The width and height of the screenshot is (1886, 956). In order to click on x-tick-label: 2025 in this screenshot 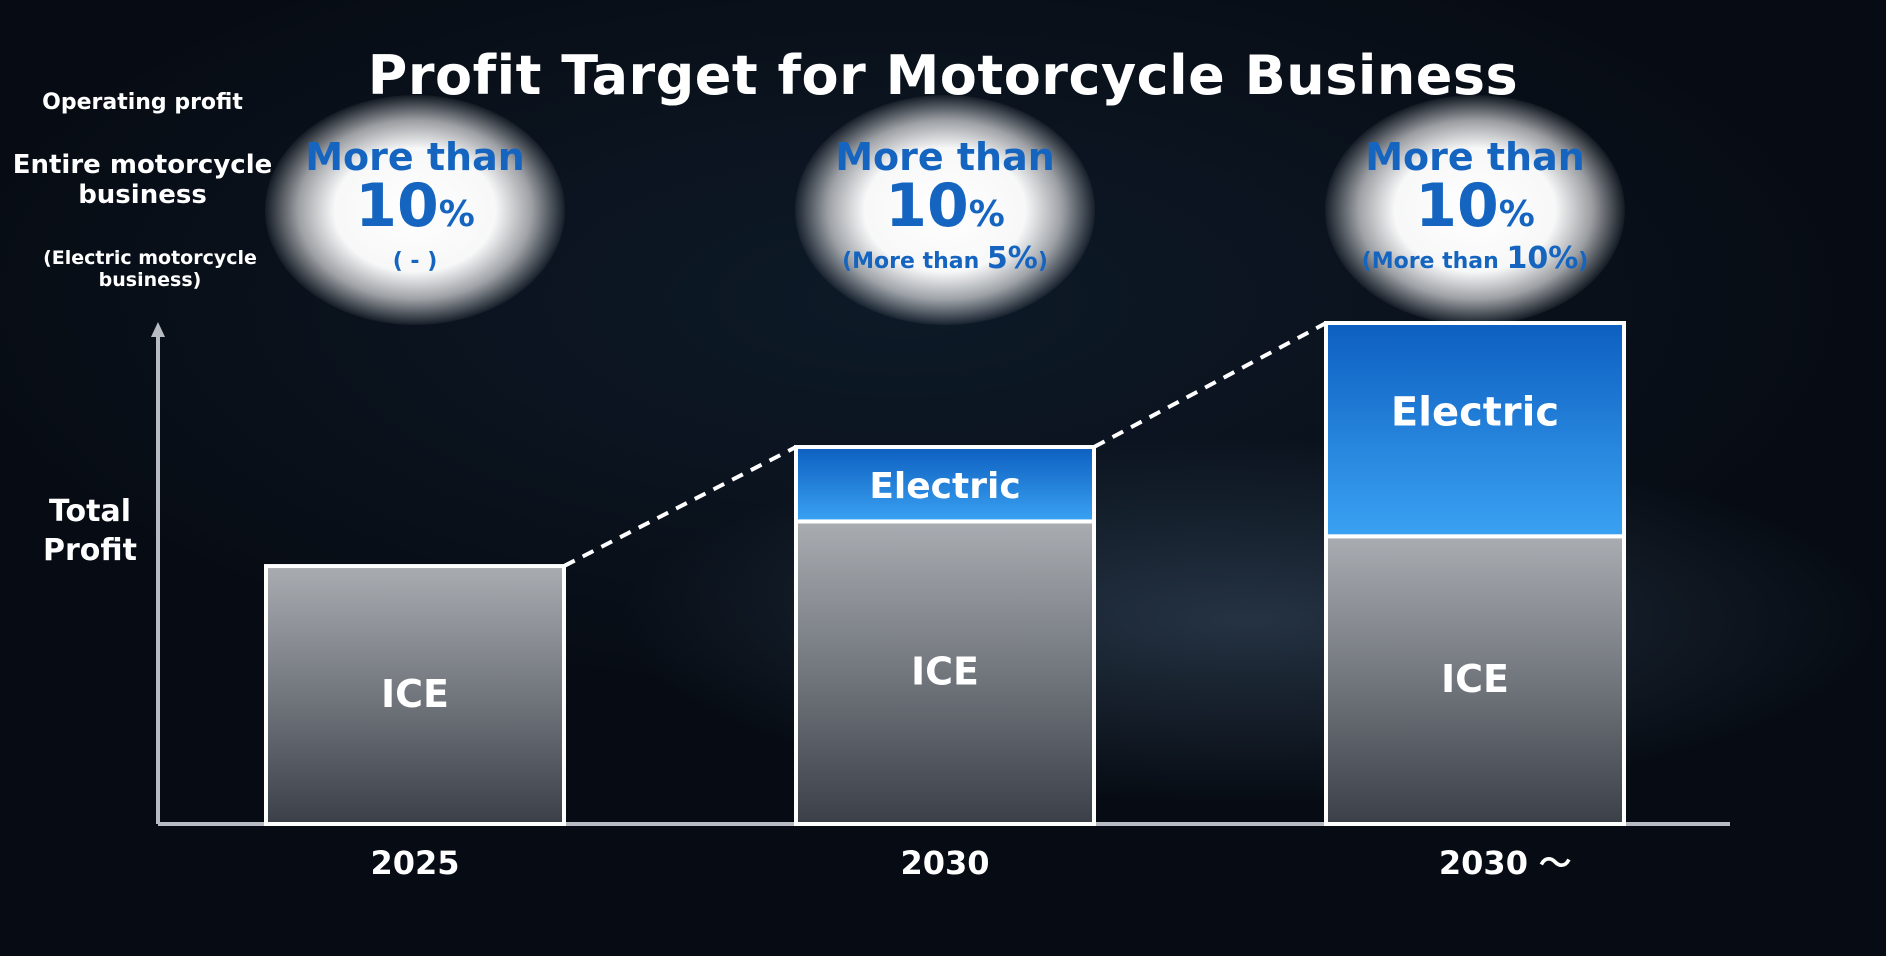, I will do `click(414, 863)`.